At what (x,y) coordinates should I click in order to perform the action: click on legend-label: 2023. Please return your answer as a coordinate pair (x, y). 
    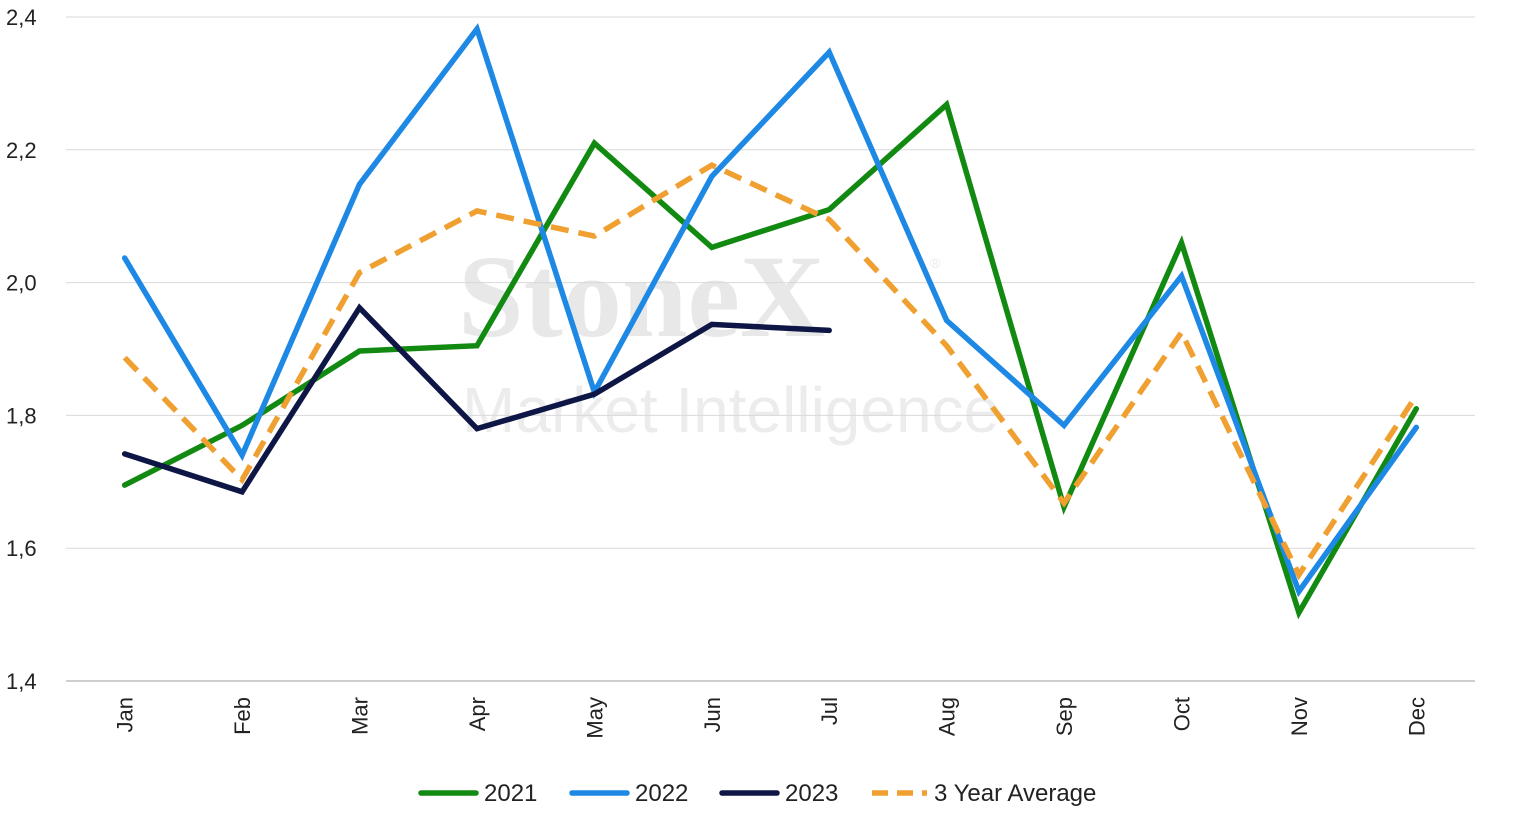
    Looking at the image, I should click on (811, 793).